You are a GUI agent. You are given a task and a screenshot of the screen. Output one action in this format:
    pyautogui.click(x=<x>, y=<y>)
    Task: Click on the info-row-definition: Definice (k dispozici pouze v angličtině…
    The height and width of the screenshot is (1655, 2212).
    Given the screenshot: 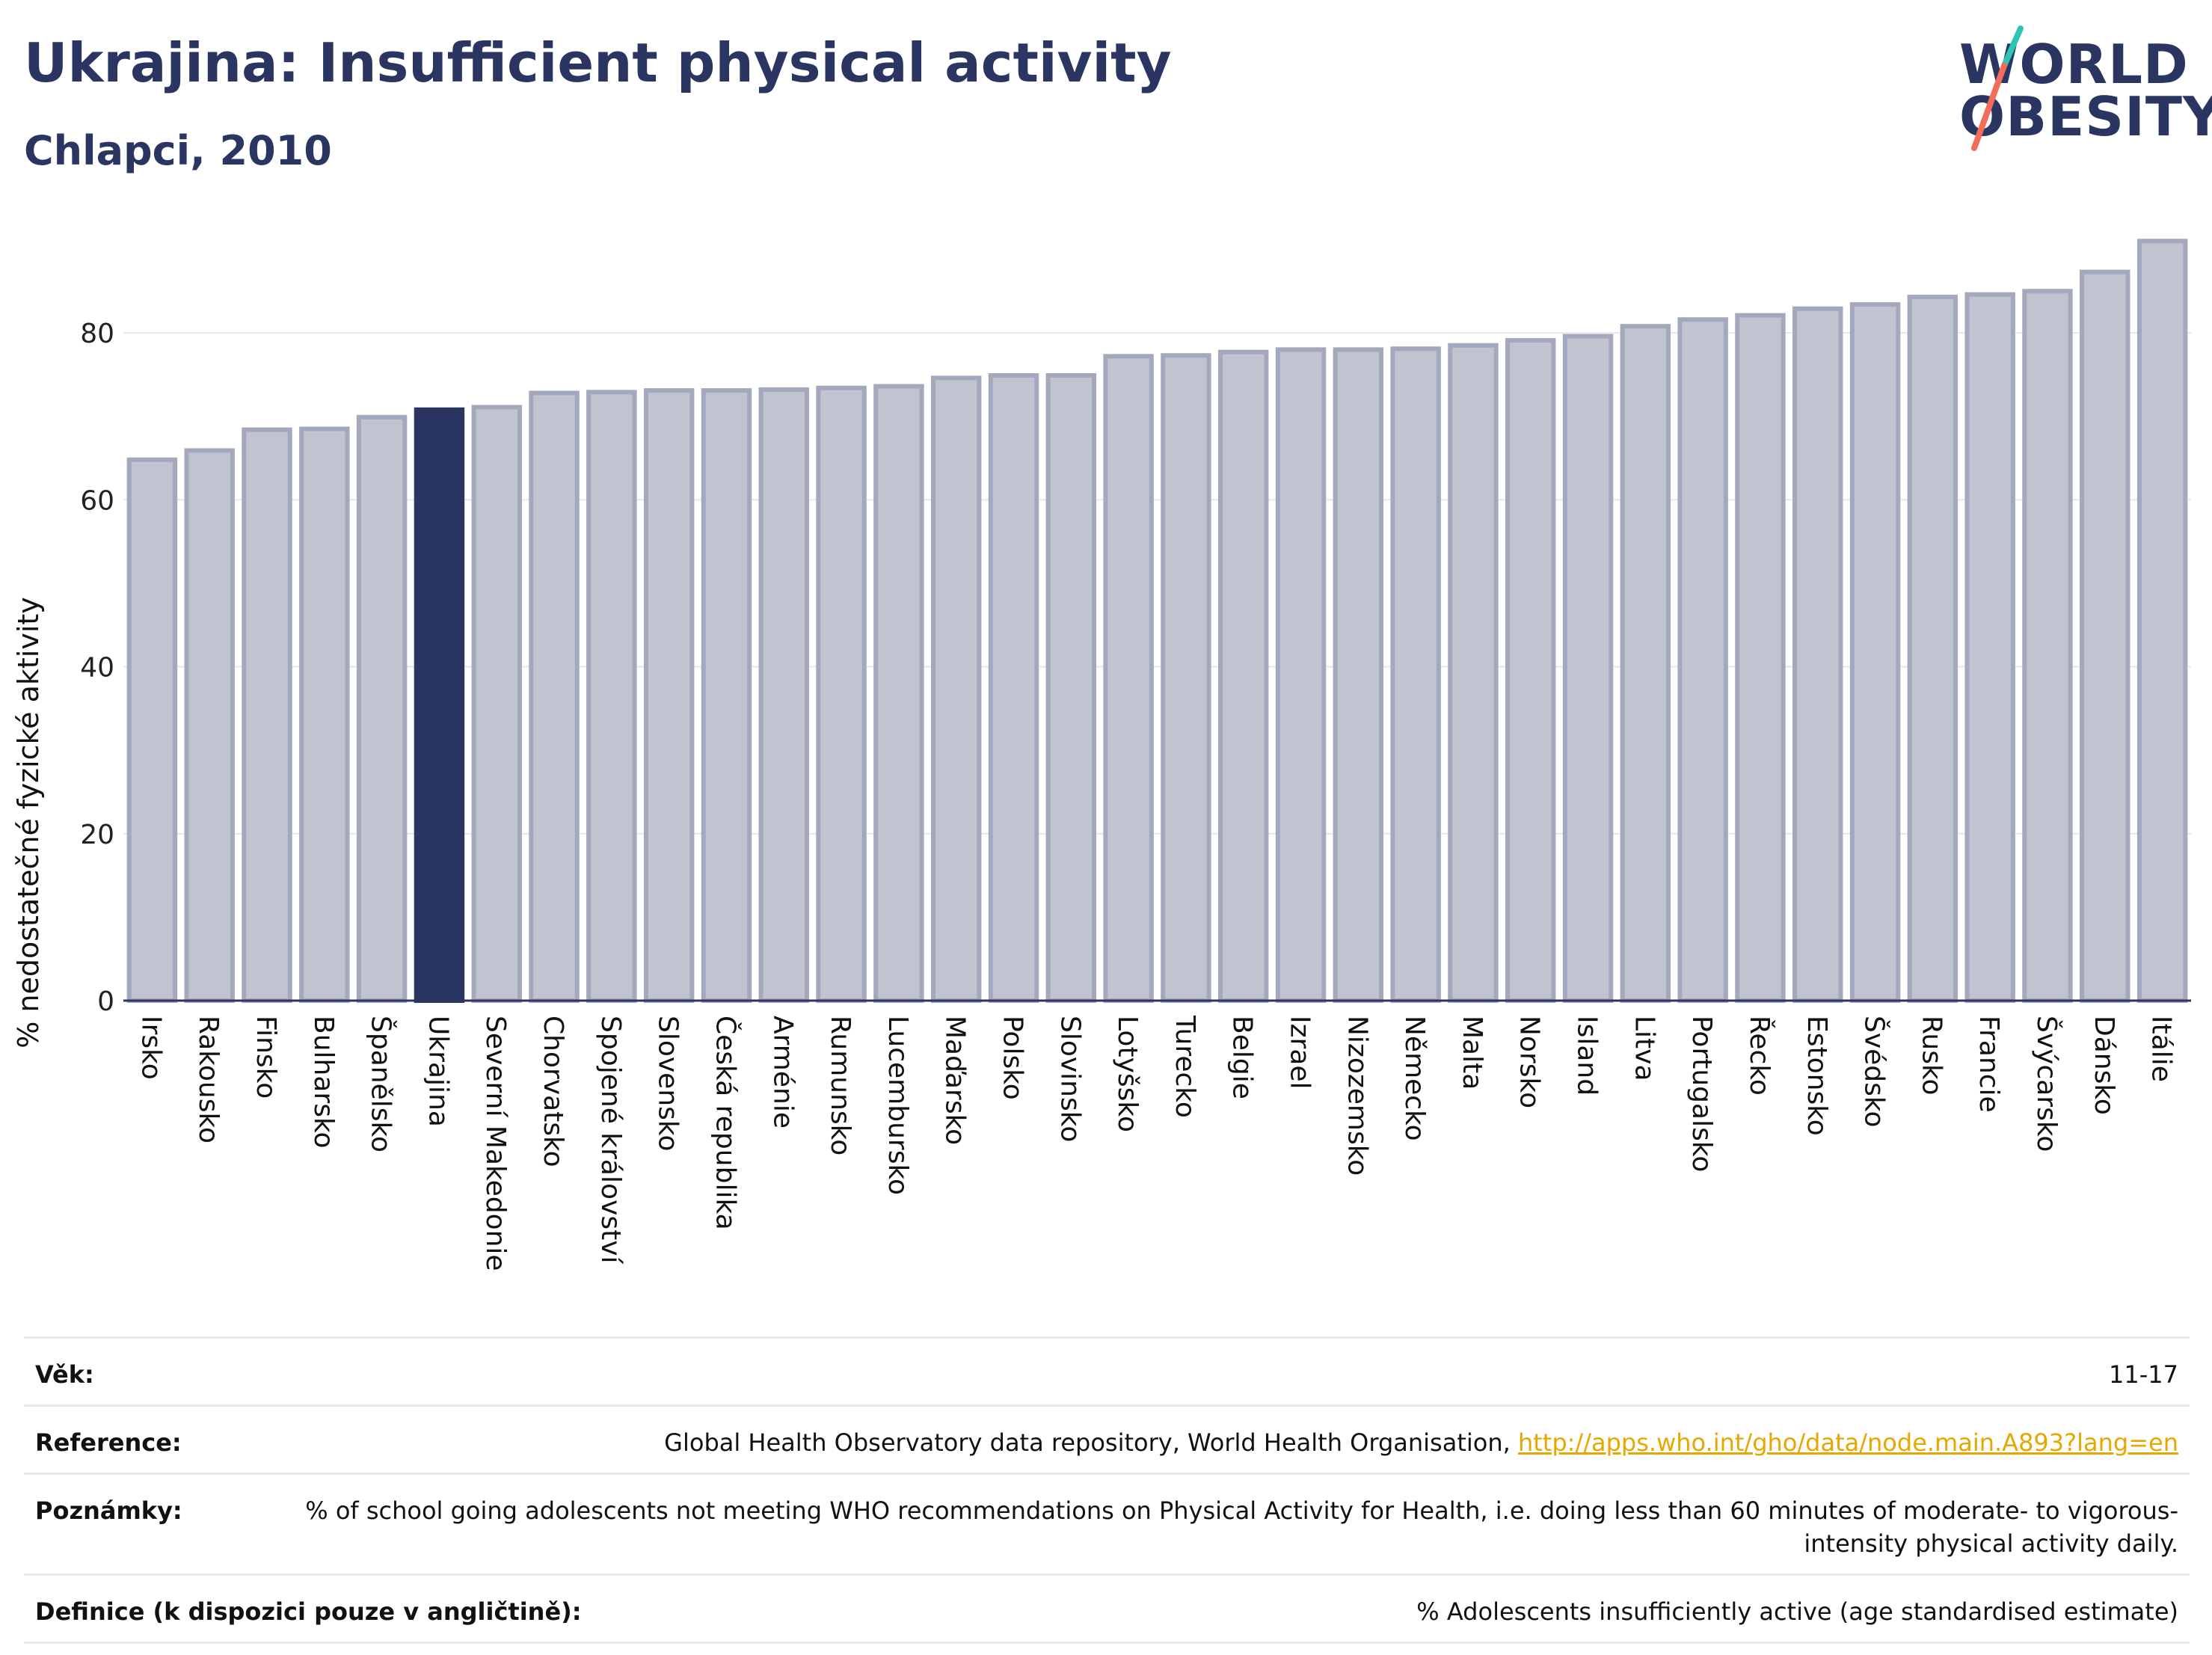 What is the action you would take?
    pyautogui.click(x=1107, y=1608)
    